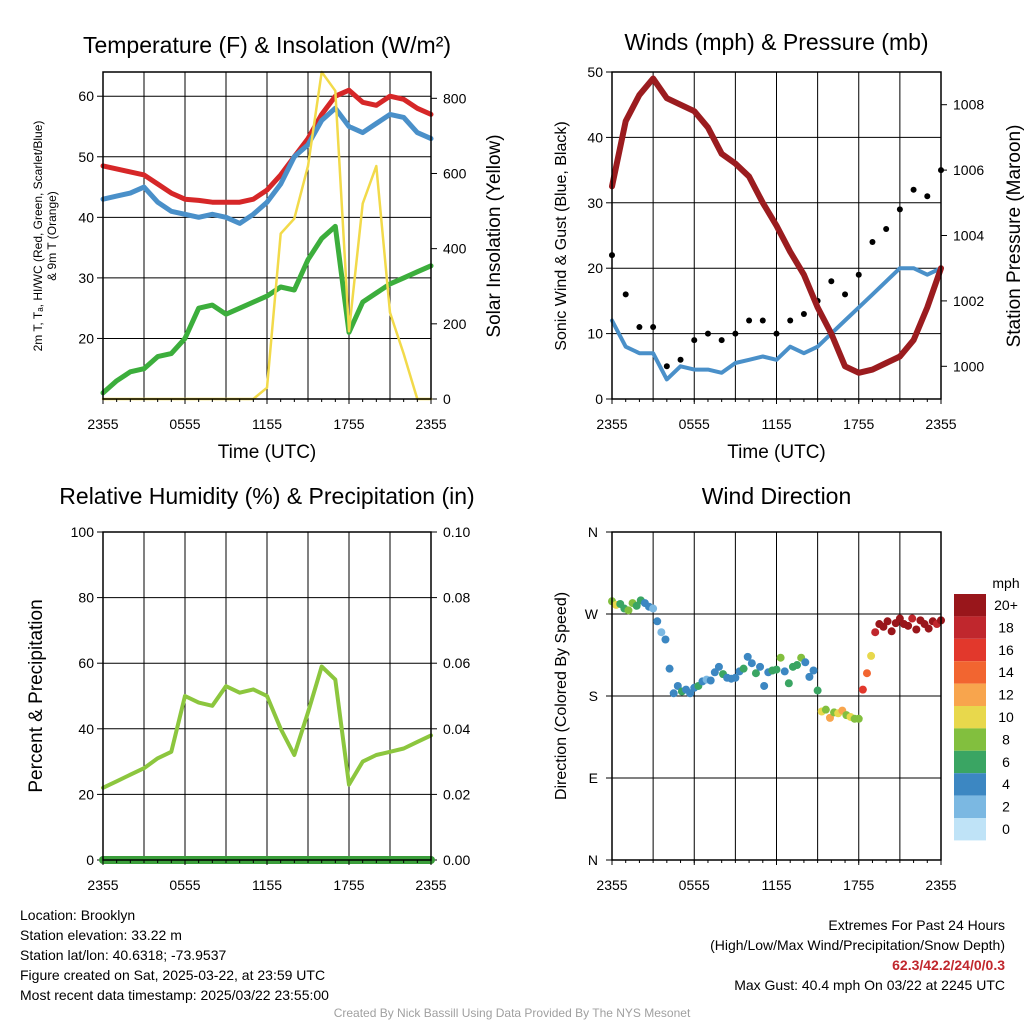 This screenshot has width=1024, height=1024. Describe the element at coordinates (101, 935) in the screenshot. I see `station-elevation: Station elevation: 33.22 m` at that location.